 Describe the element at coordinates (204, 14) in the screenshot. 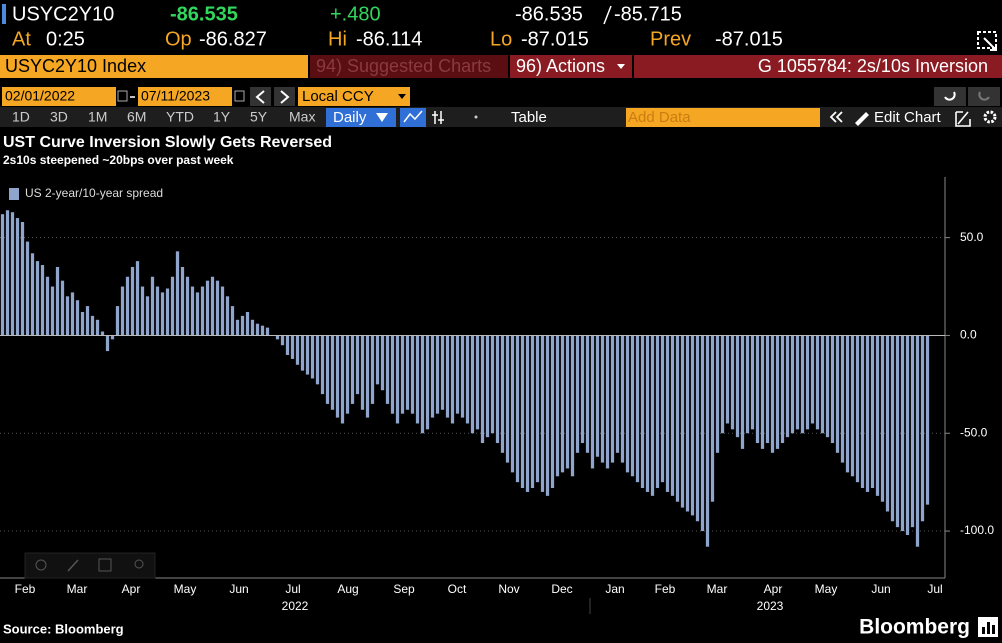

I see `last-price: -86.535` at that location.